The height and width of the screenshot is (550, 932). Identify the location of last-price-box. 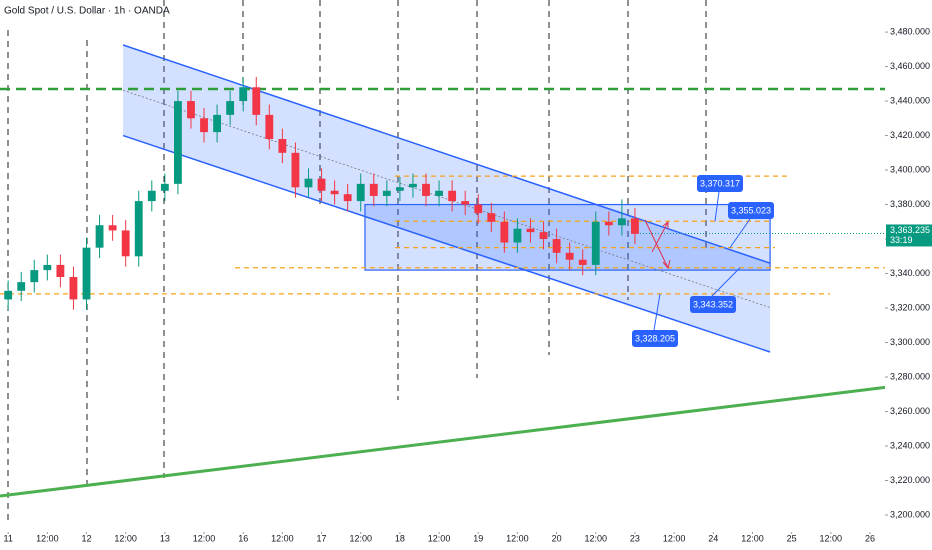
(909, 235).